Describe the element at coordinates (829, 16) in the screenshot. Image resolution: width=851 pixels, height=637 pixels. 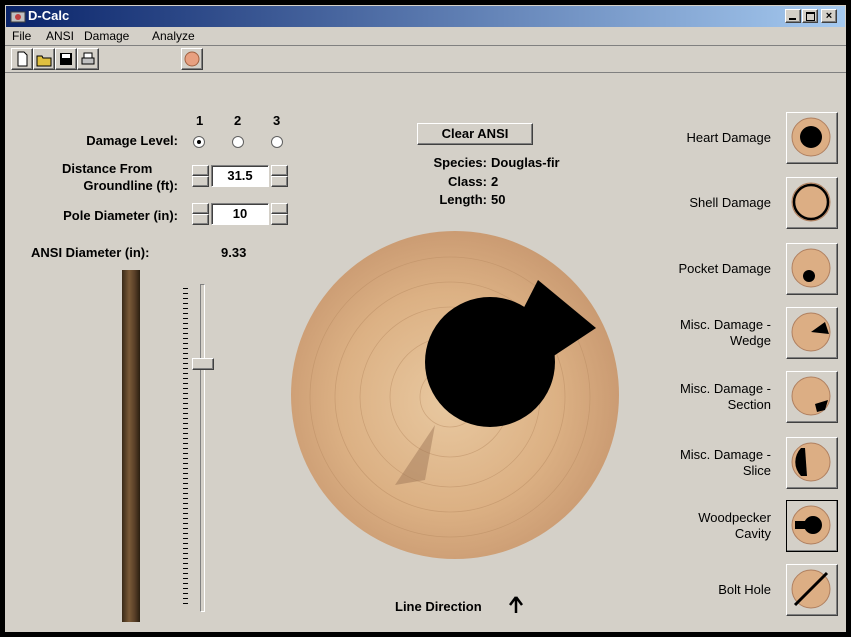
I see `close-button: ×` at that location.